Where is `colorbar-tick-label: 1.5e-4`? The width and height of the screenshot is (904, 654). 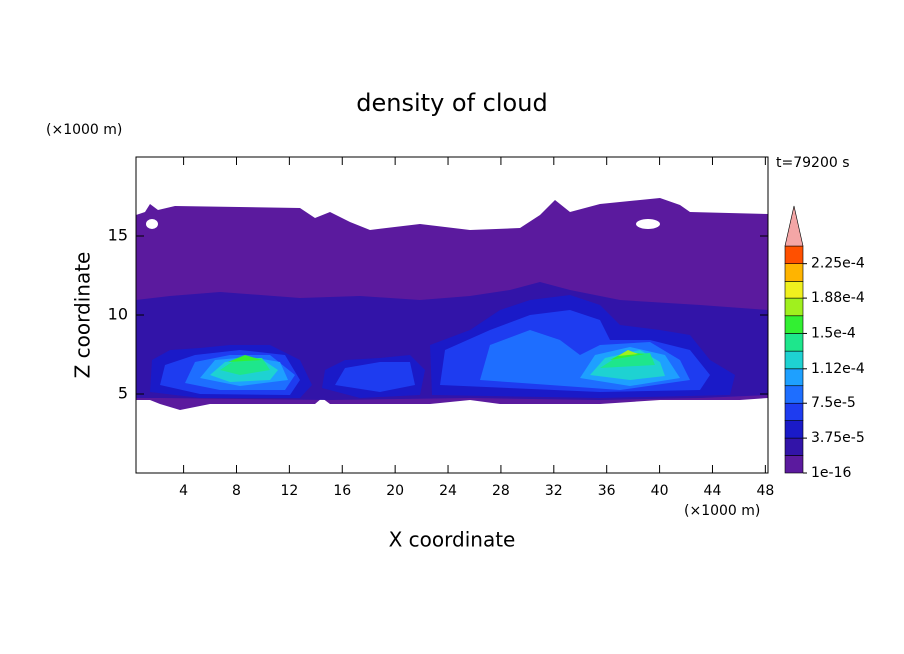
colorbar-tick-label: 1.5e-4 is located at coordinates (833, 333).